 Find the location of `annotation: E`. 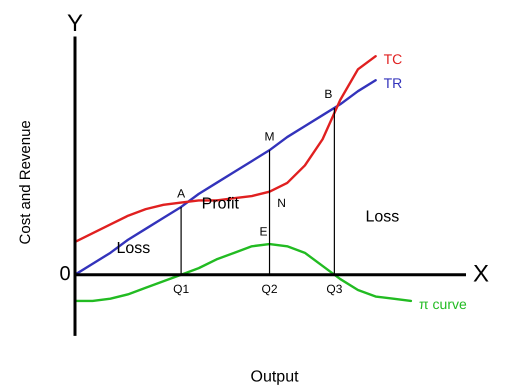

annotation: E is located at coordinates (264, 231).